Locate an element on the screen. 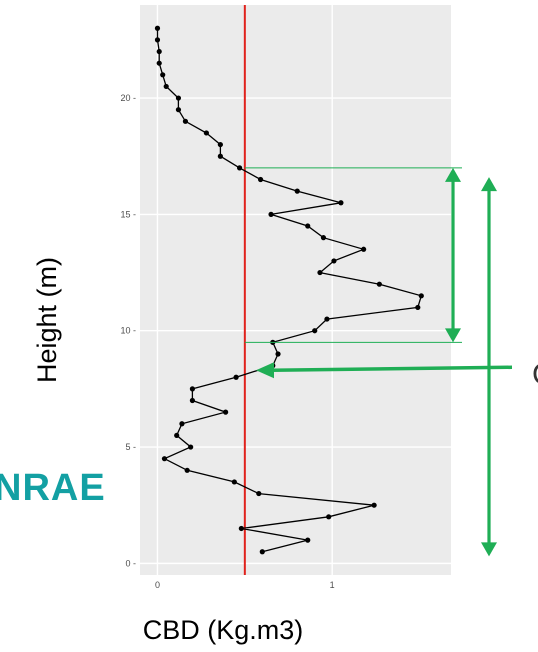 This screenshot has width=538, height=652. pointer-arrow-head is located at coordinates (265, 370).